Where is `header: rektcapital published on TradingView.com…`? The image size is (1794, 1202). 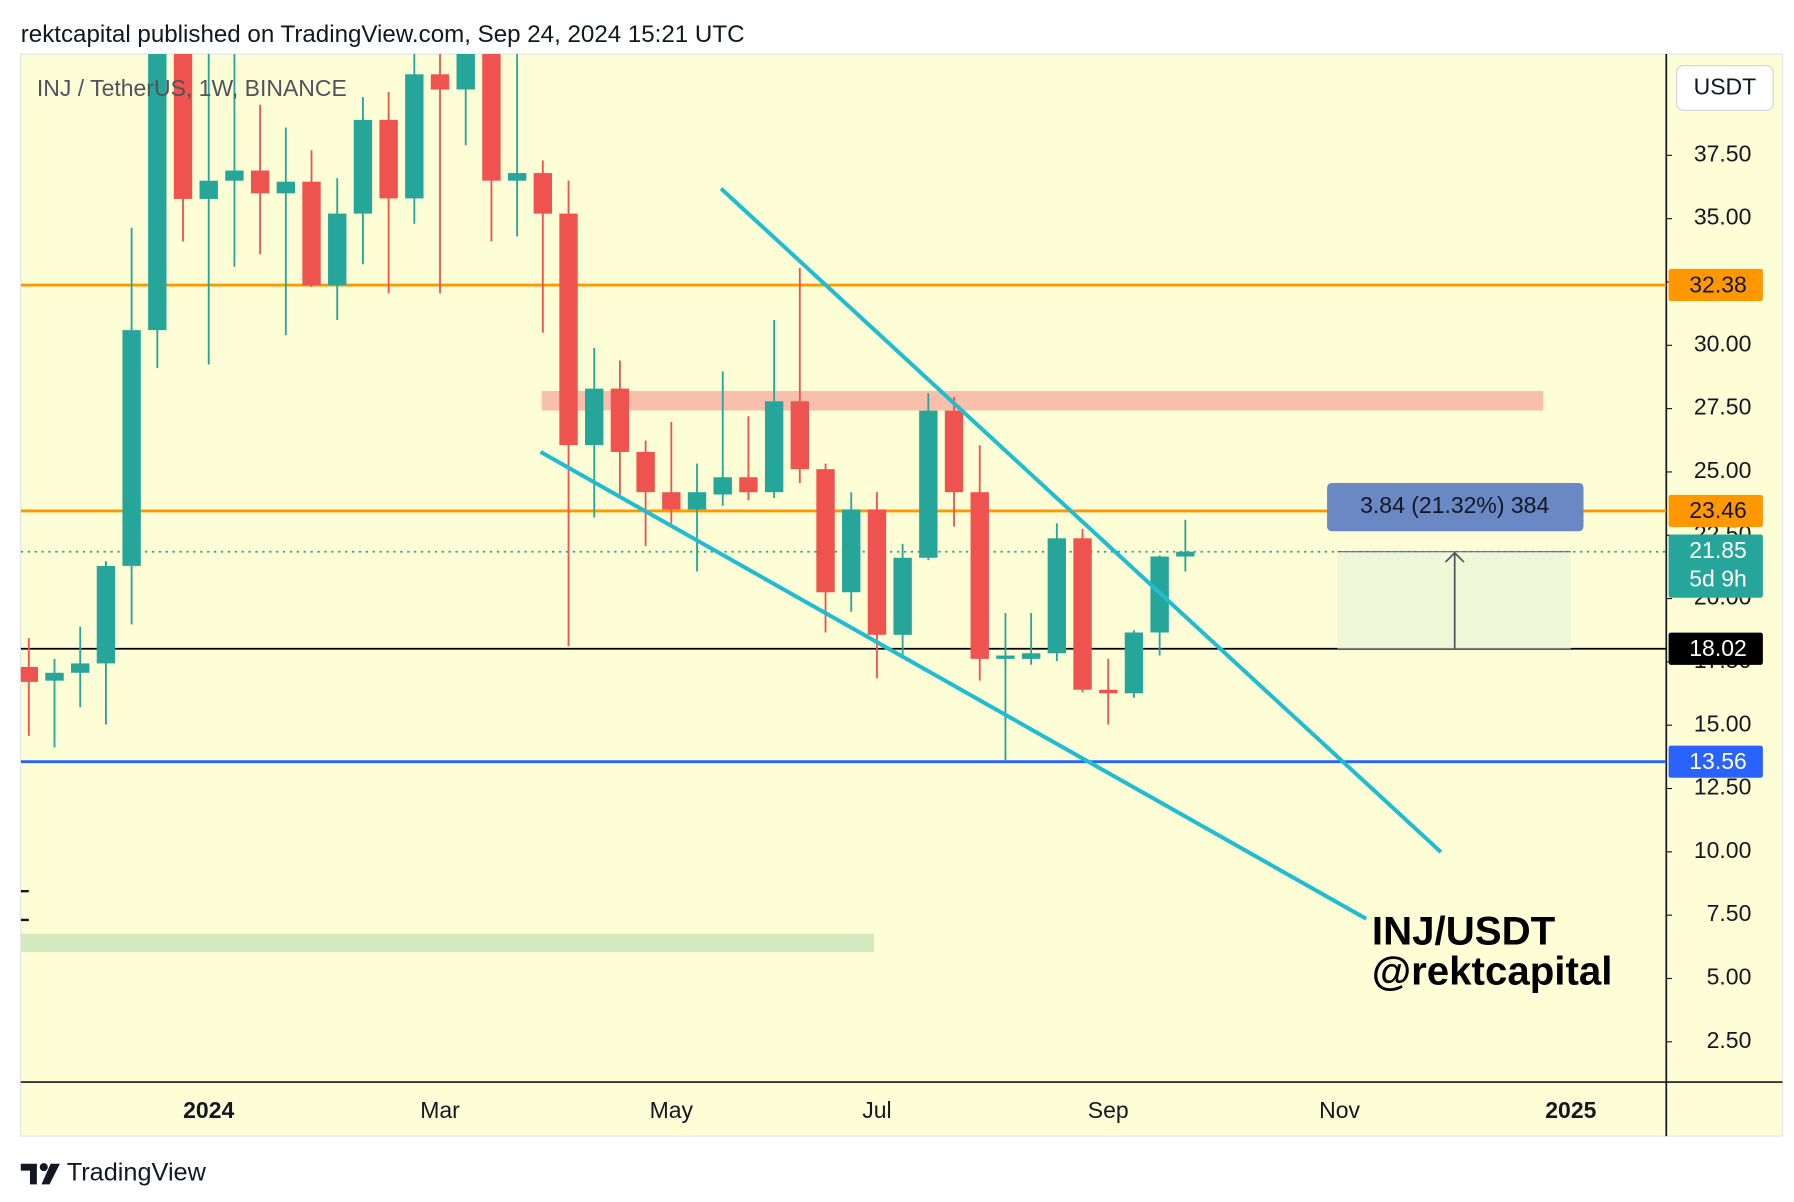
header: rektcapital published on TradingView.com… is located at coordinates (383, 34).